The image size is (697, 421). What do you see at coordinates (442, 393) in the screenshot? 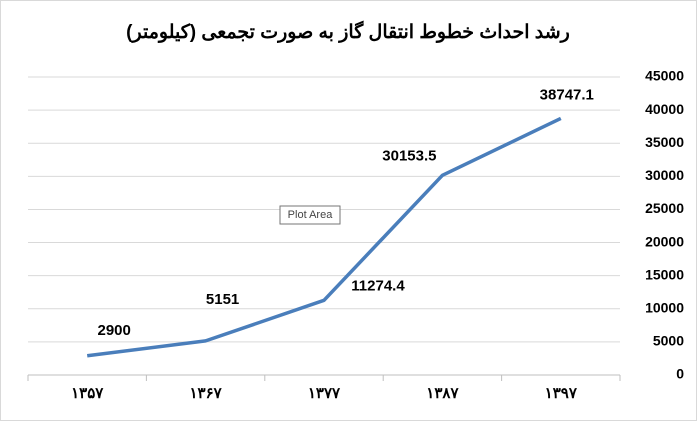
I see `x-tick-label: ۱۳۸۷` at bounding box center [442, 393].